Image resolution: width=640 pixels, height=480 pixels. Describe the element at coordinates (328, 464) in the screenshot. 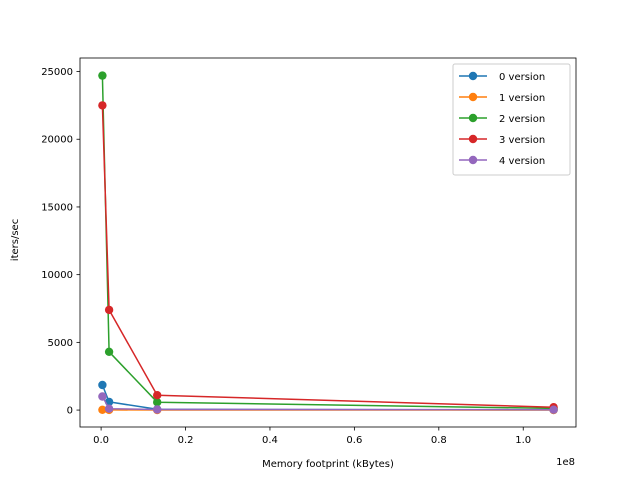

I see `x-axis-label: Memory footprint (kBytes)` at that location.